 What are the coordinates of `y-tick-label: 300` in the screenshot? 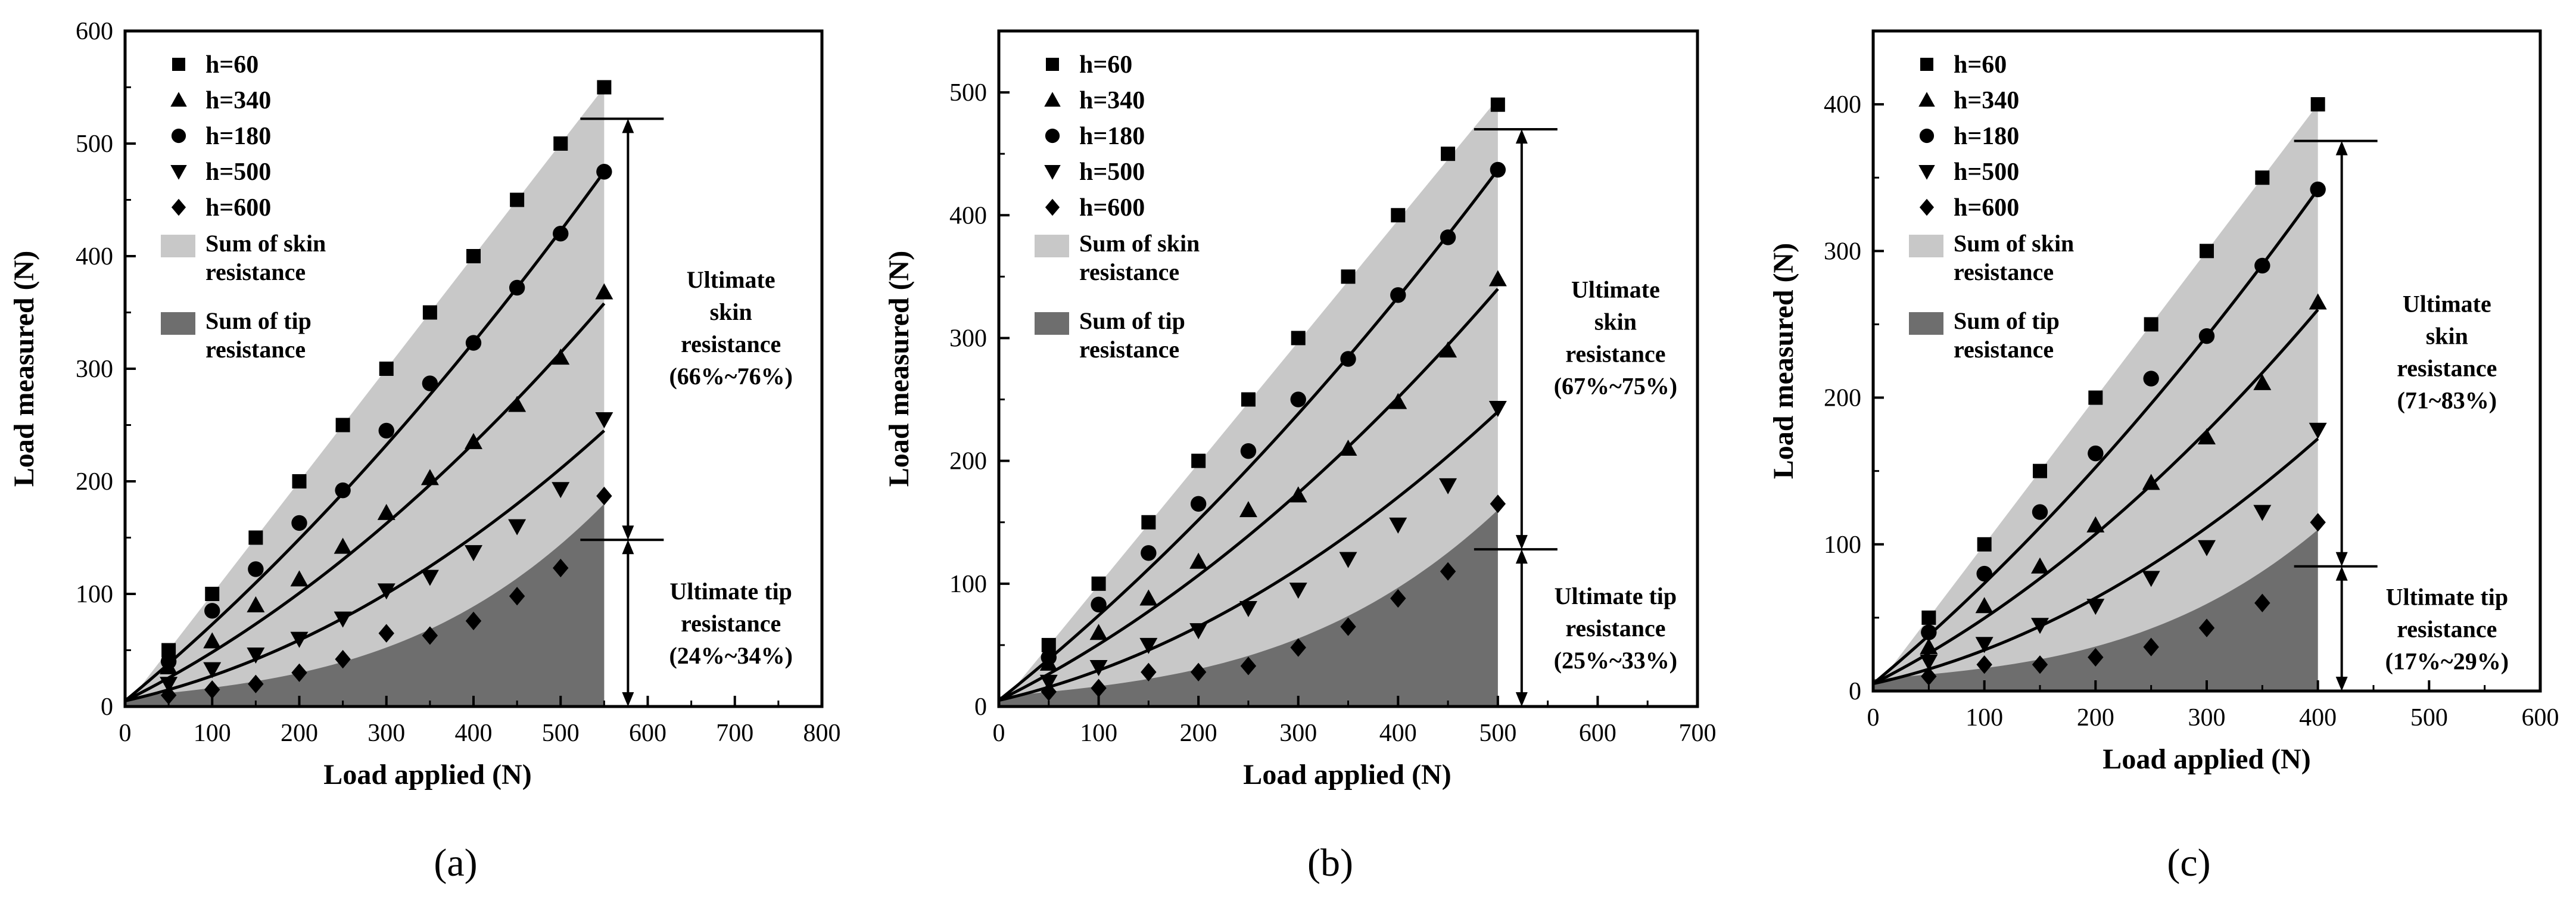 It's located at (968, 338).